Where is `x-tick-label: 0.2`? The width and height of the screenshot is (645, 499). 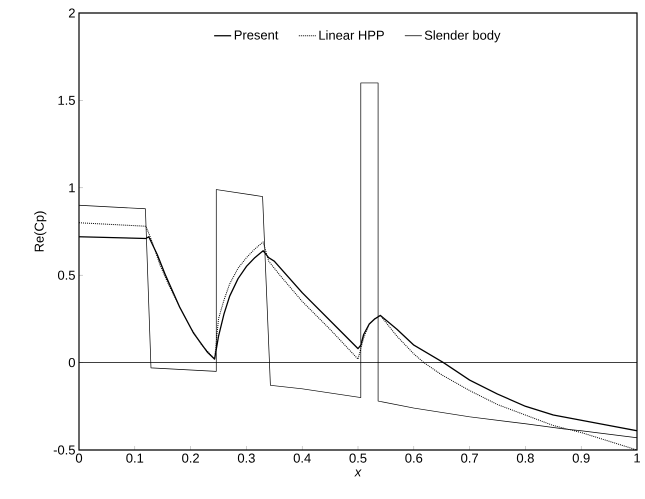 x-tick-label: 0.2 is located at coordinates (190, 458).